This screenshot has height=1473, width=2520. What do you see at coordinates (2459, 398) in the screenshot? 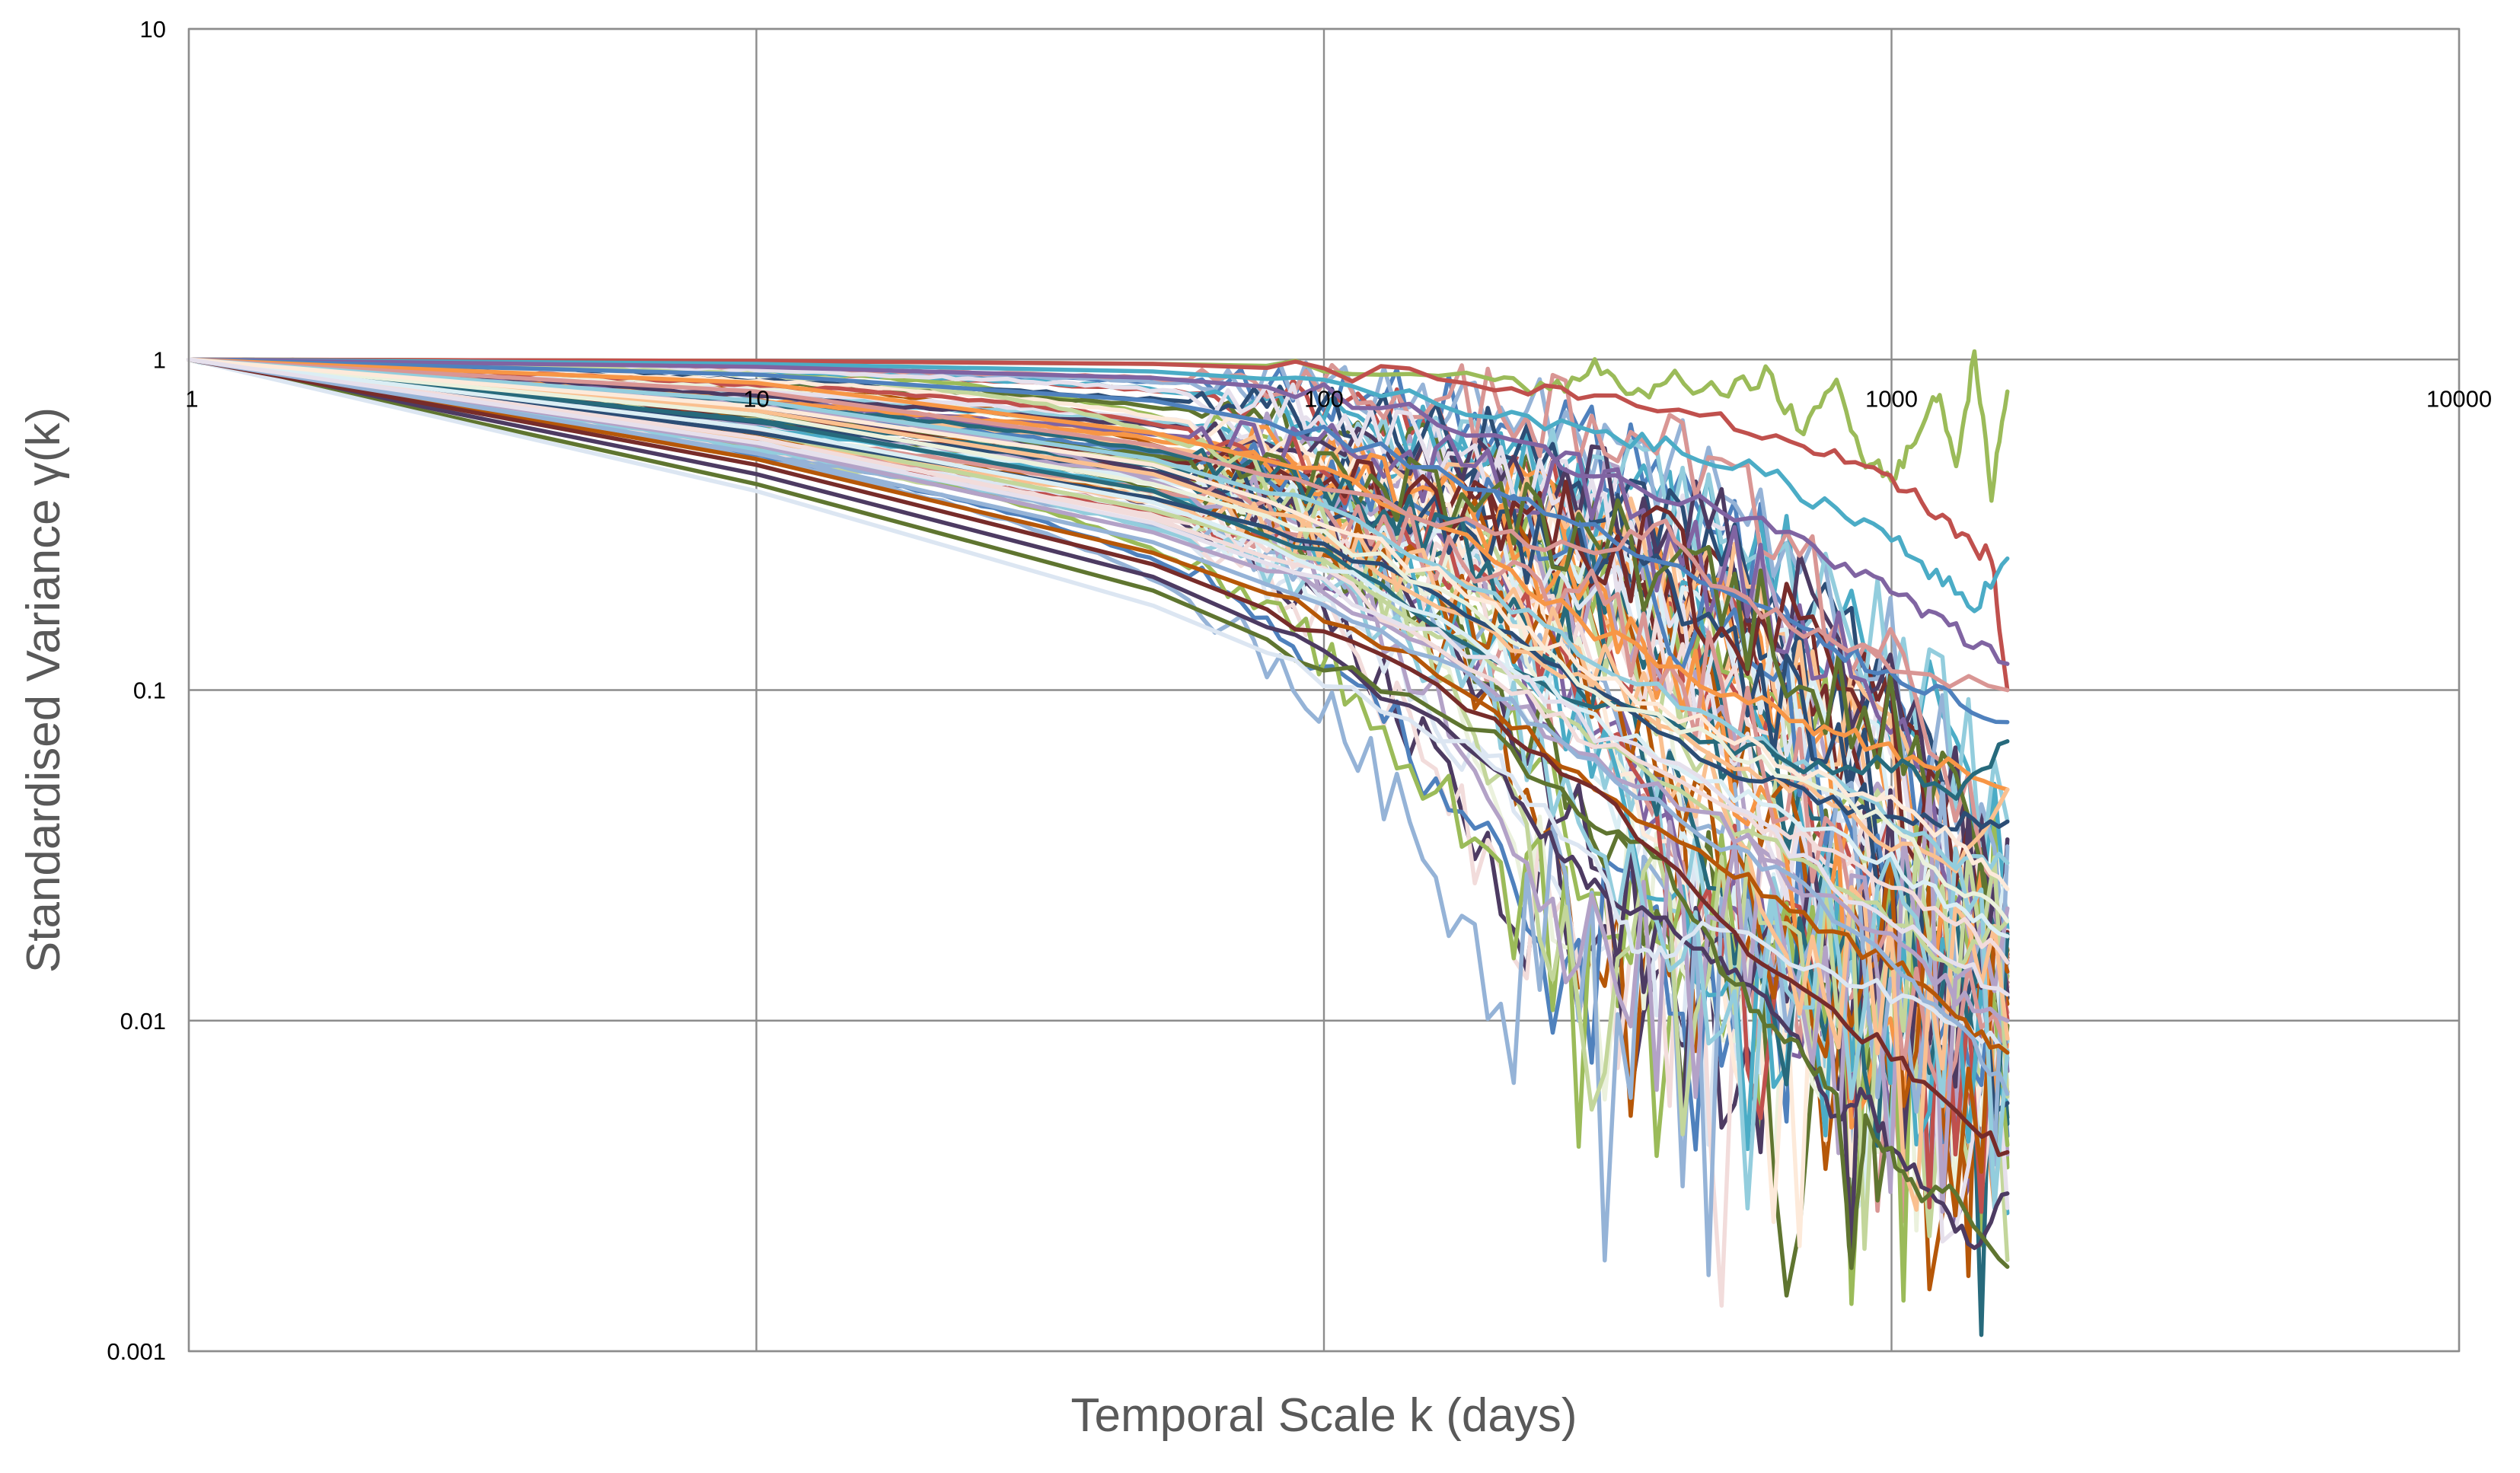
I see `x-tick-label: 10000` at bounding box center [2459, 398].